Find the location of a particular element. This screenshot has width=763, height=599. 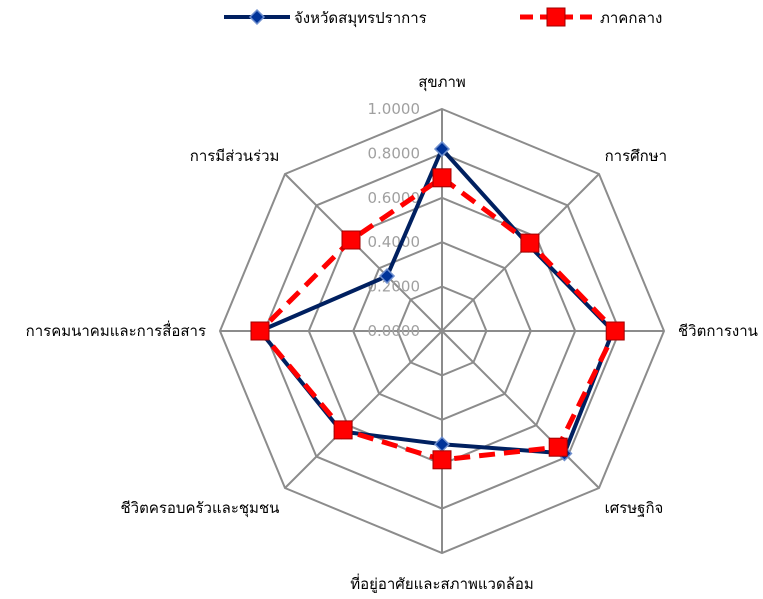

axis-label: เศรษฐกิจ is located at coordinates (634, 508).